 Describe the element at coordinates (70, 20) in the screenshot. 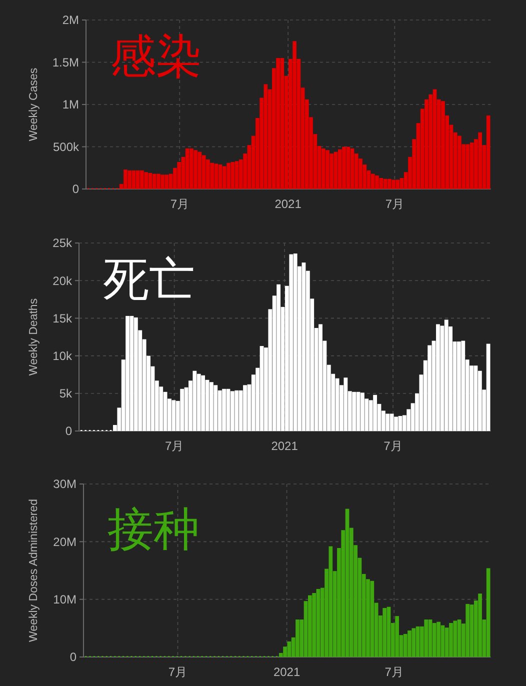

I see `y-tick-label: 2M` at that location.